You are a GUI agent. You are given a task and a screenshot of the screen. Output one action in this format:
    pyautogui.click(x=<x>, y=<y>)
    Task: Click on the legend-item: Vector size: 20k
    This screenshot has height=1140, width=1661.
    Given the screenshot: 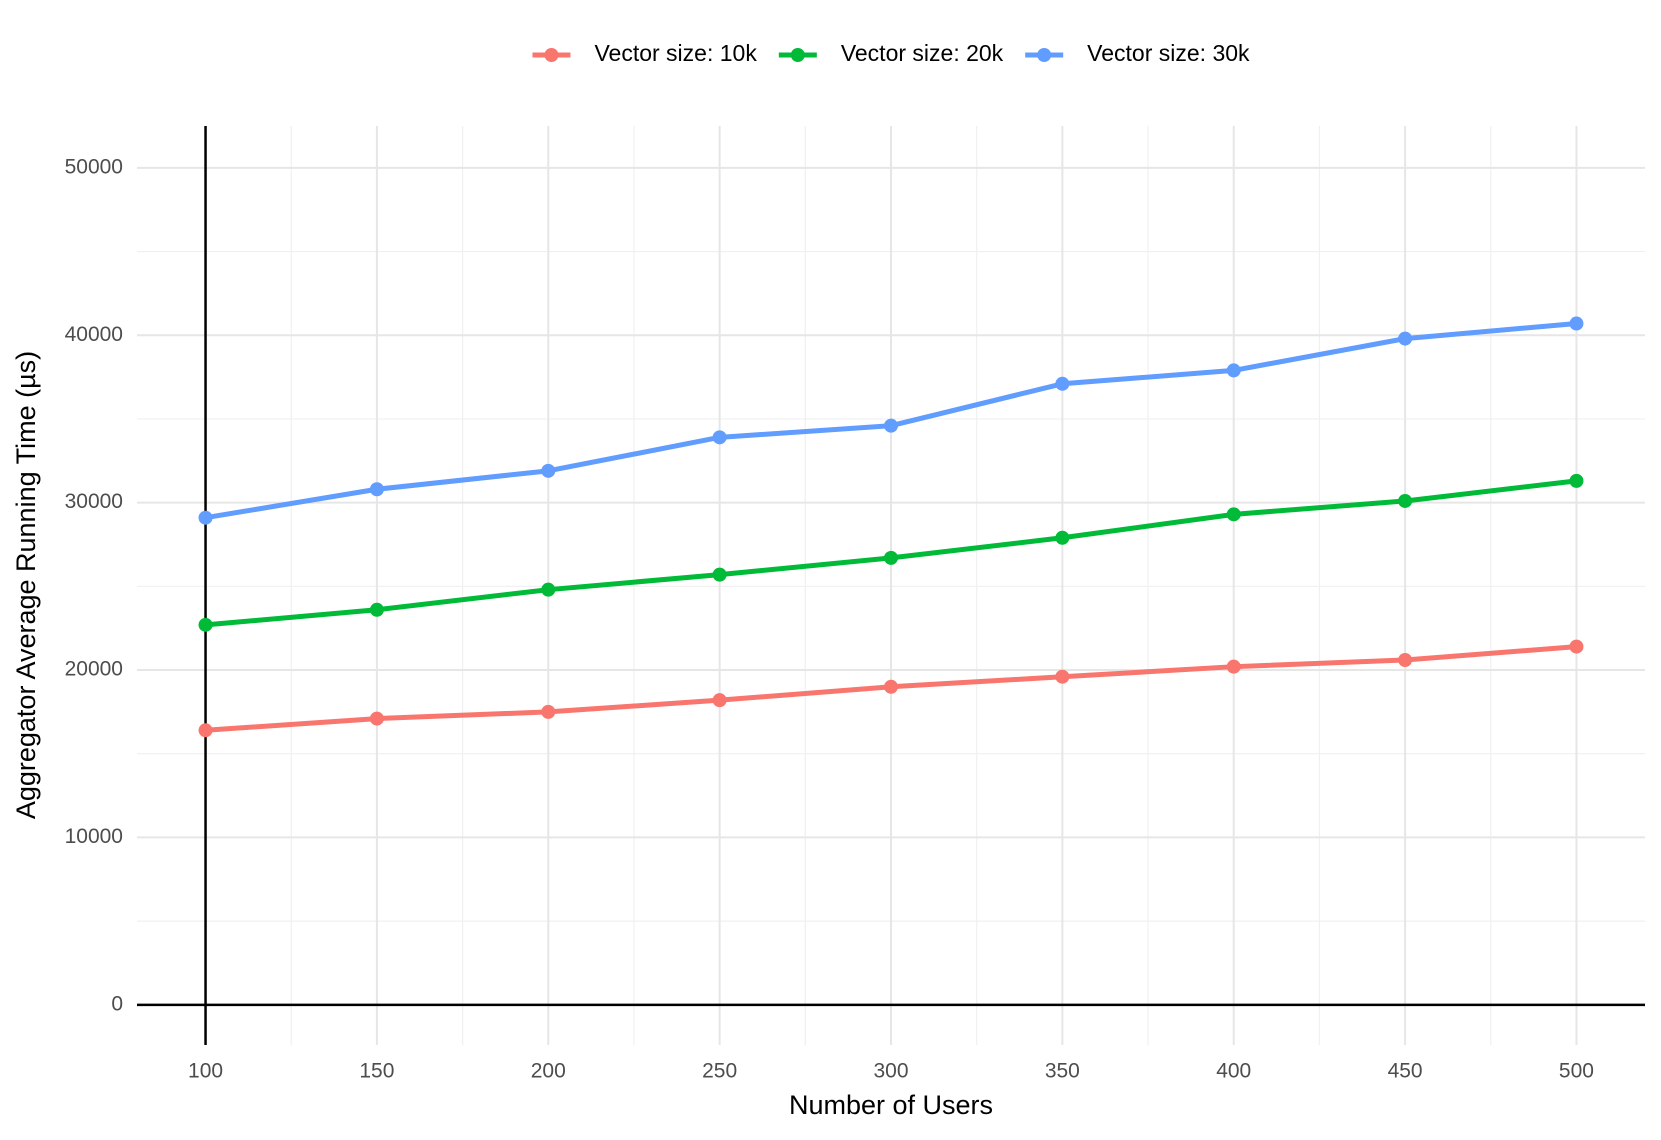 What is the action you would take?
    pyautogui.click(x=891, y=53)
    